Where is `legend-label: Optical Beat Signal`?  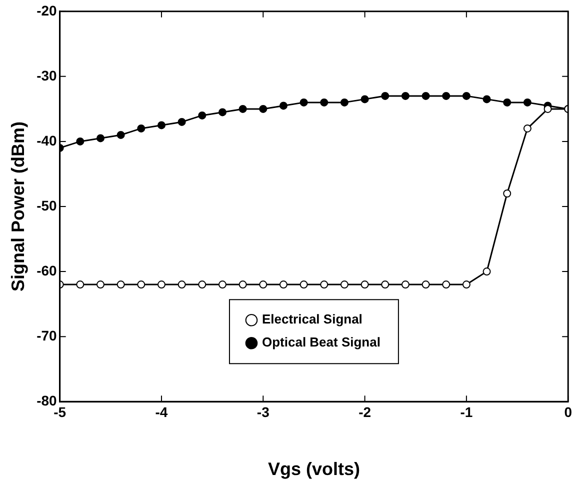
legend-label: Optical Beat Signal is located at coordinates (321, 342).